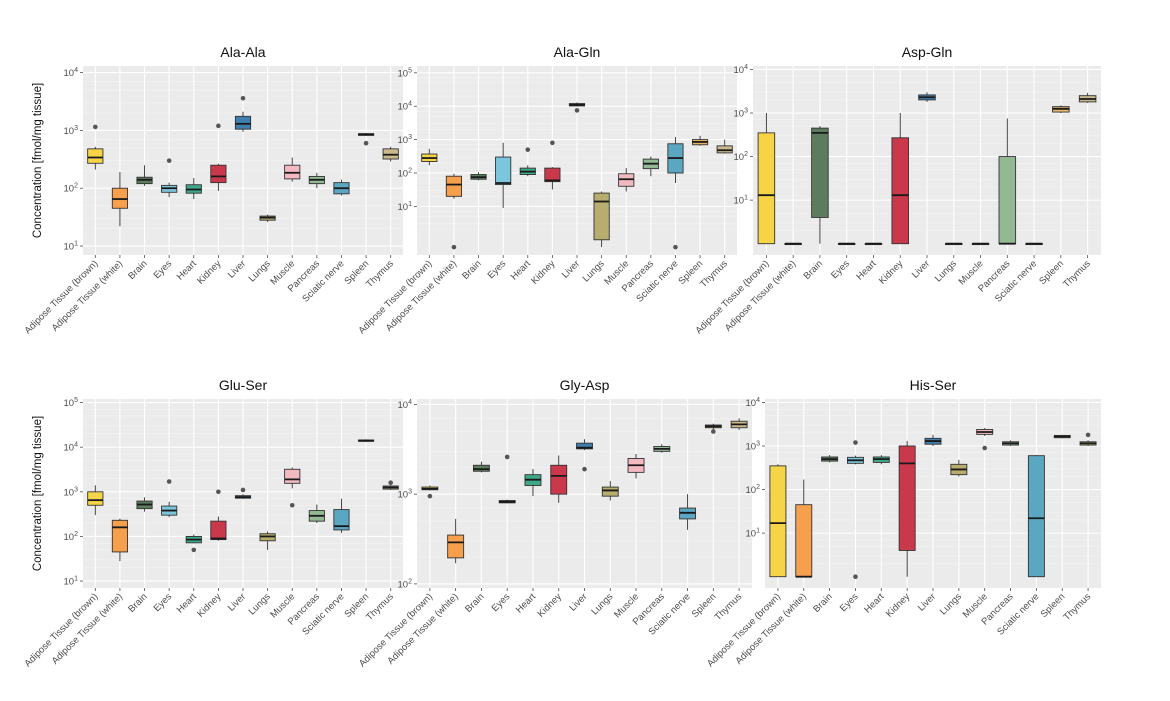  Describe the element at coordinates (636, 466) in the screenshot. I see `box-muscle` at that location.